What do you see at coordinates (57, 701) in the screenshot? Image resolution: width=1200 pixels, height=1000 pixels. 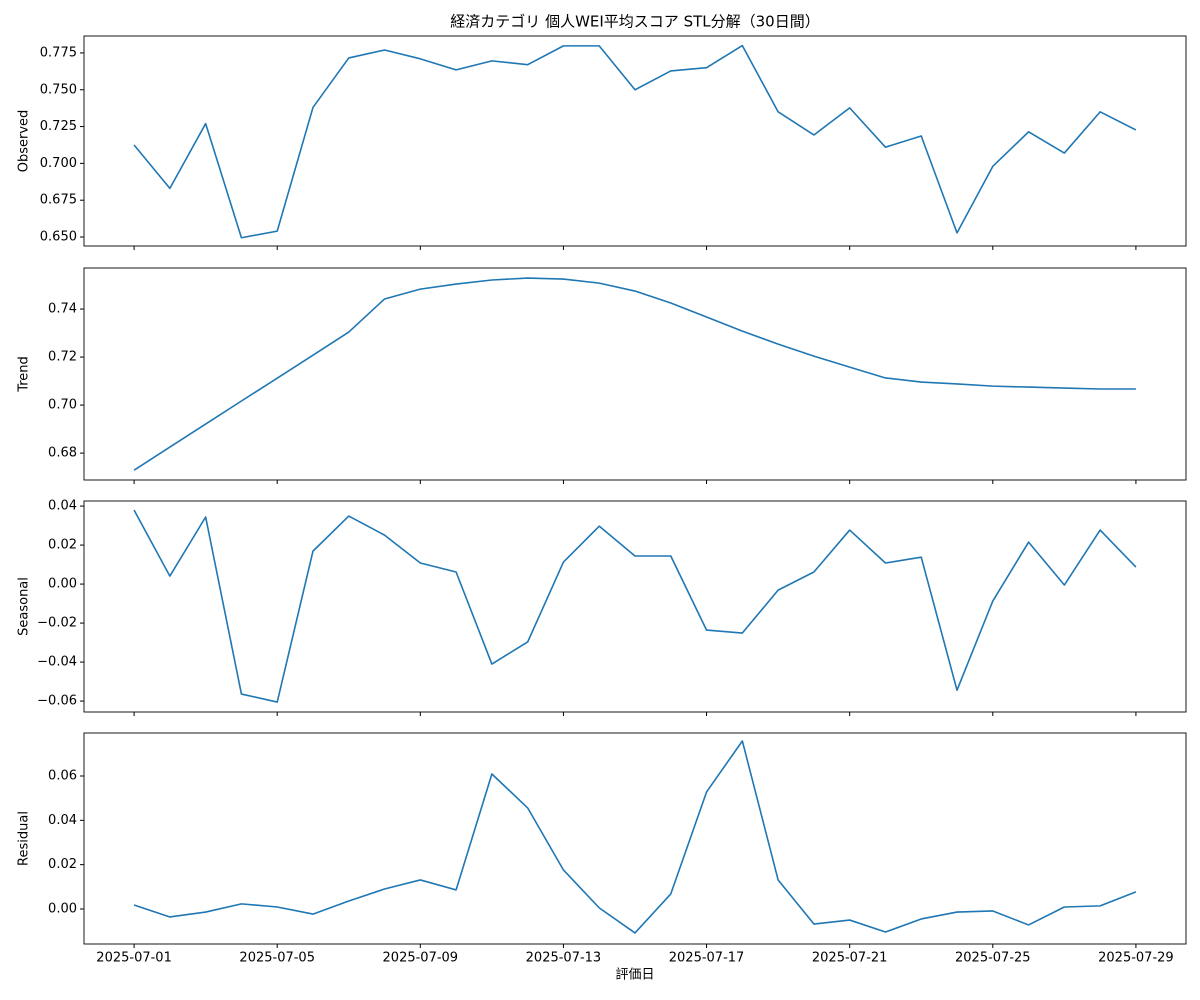 I see `y-tick-label: −0.06` at bounding box center [57, 701].